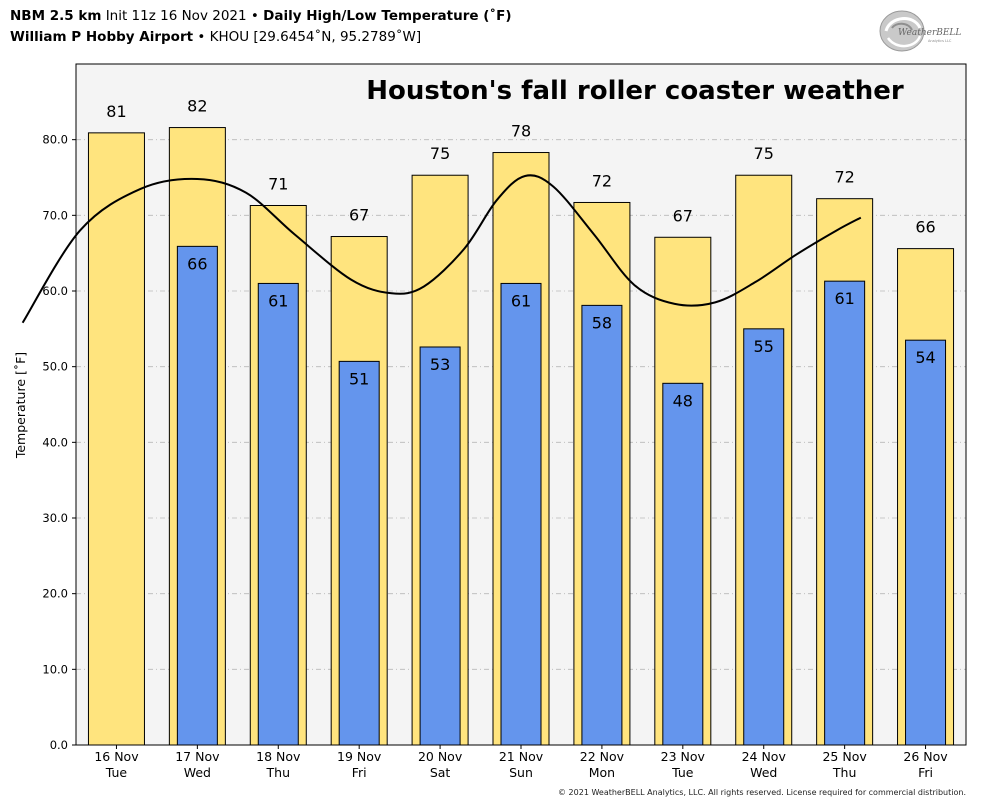 This screenshot has width=984, height=808. Describe the element at coordinates (440, 756) in the screenshot. I see `x-tick-date-label: 20 Nov` at that location.